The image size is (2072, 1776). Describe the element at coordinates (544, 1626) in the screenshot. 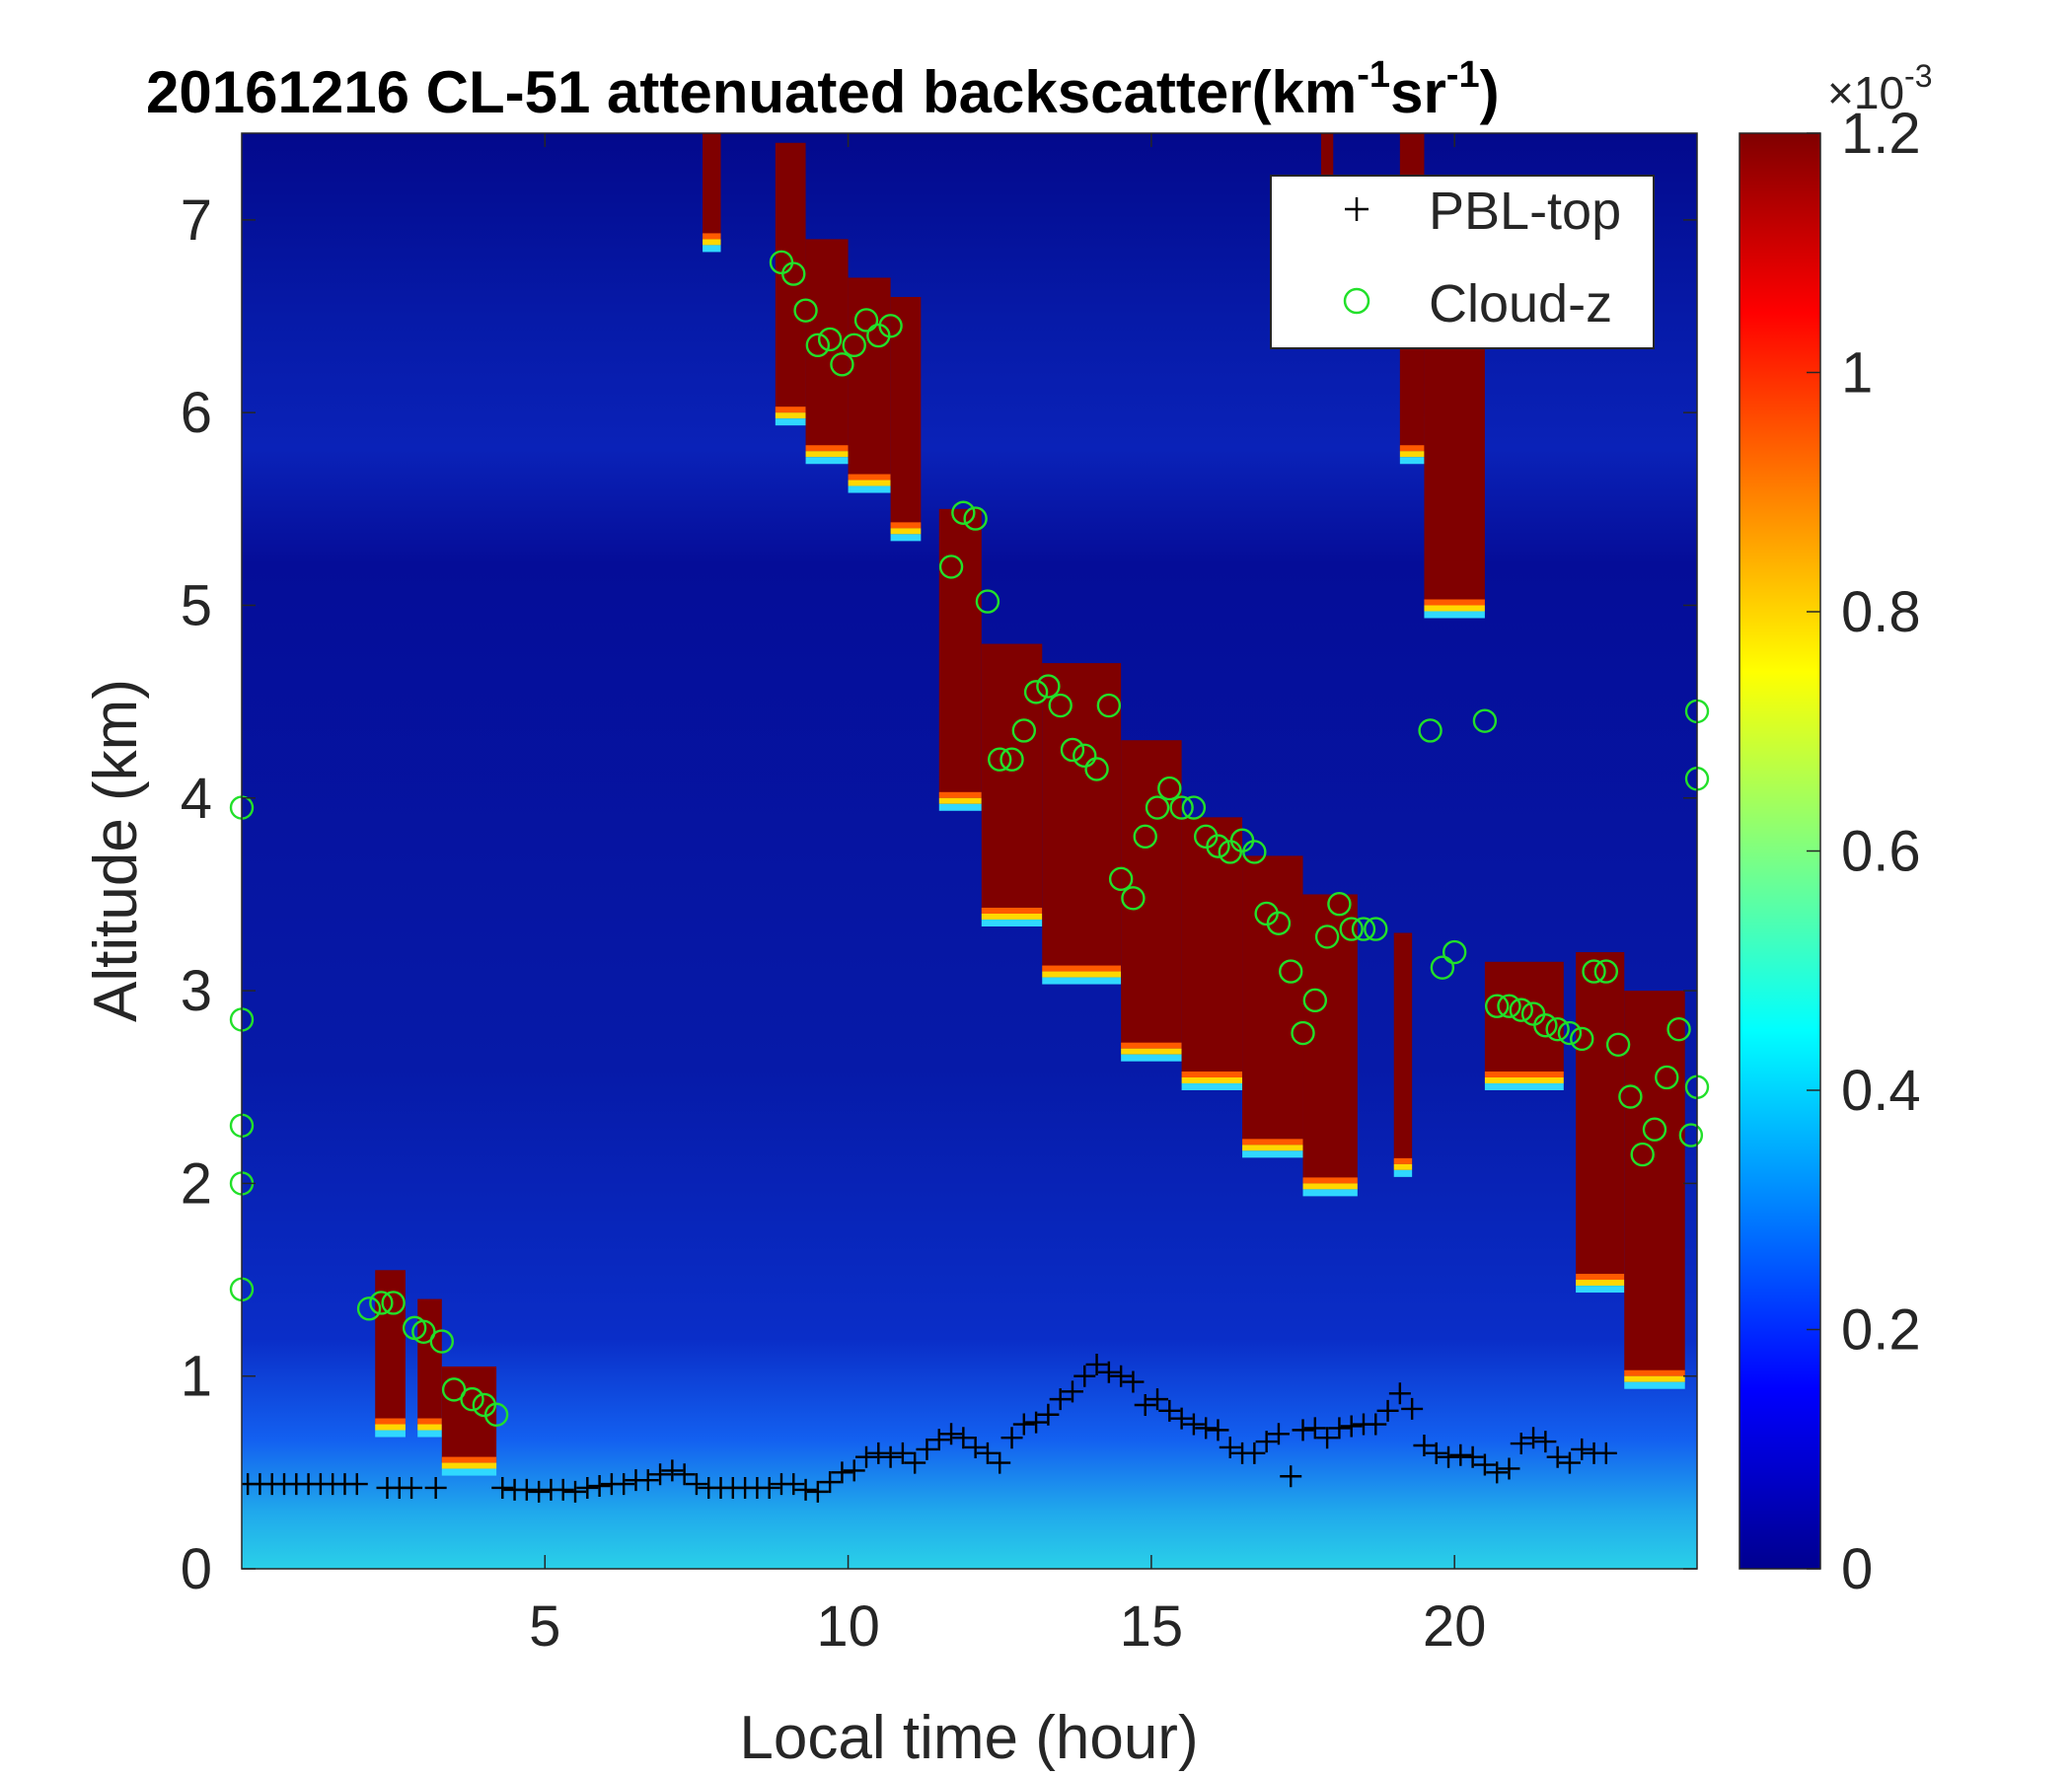

I see `x-tick-label: 5` at that location.